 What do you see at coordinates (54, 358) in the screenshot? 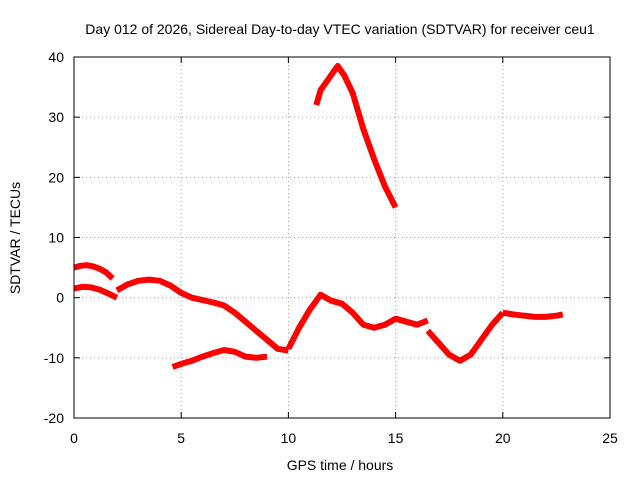
I see `y-tick-label: -10` at bounding box center [54, 358].